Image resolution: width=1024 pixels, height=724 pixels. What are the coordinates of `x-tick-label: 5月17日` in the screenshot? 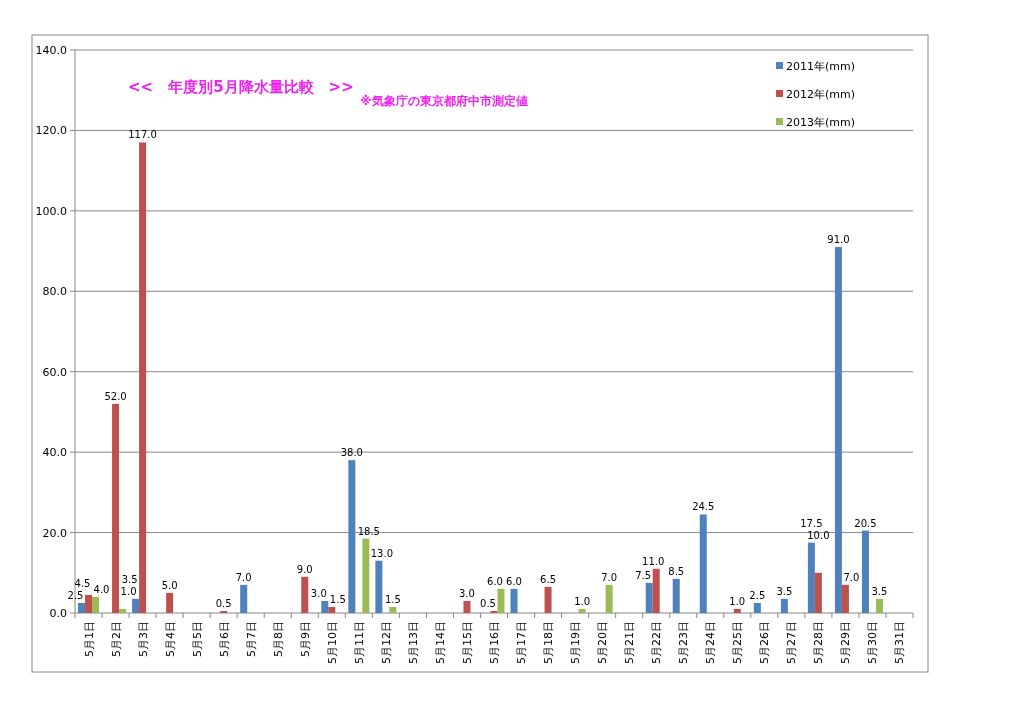 It's located at (522, 642).